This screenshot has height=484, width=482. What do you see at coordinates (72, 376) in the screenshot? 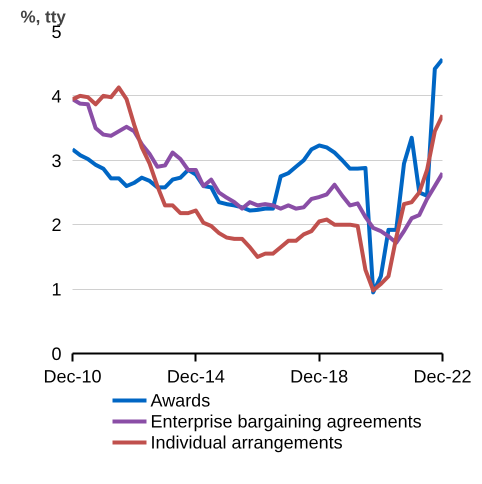
I see `x-tick-label: Dec-10` at bounding box center [72, 376].